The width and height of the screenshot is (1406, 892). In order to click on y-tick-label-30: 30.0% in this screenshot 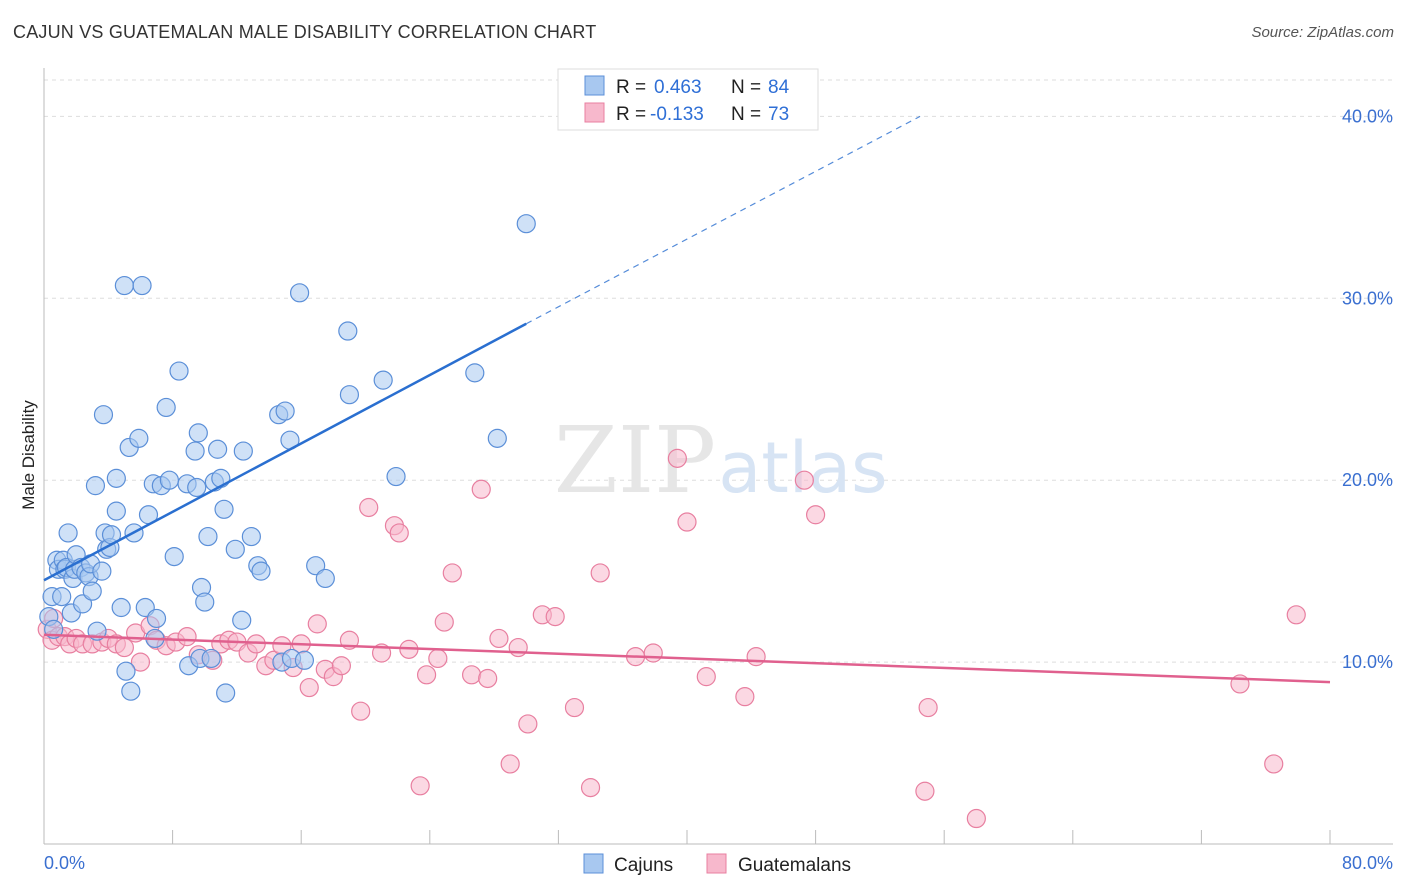, I will do `click(1367, 298)`.